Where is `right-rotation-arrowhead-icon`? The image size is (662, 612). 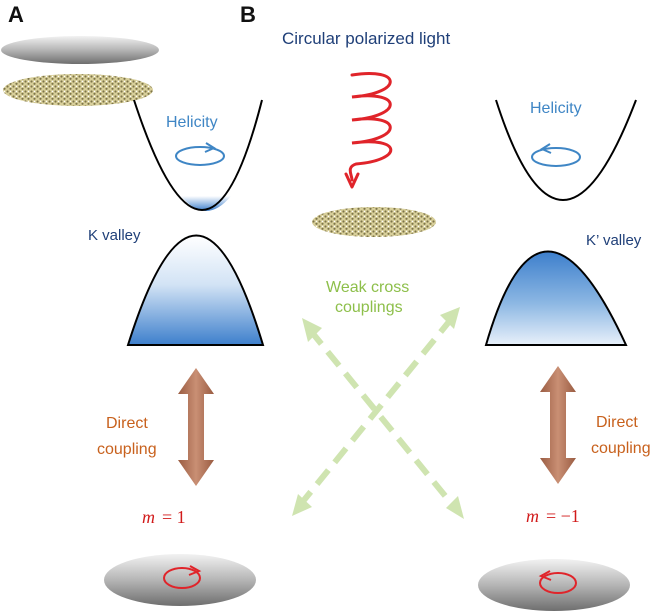 right-rotation-arrowhead-icon is located at coordinates (545, 575).